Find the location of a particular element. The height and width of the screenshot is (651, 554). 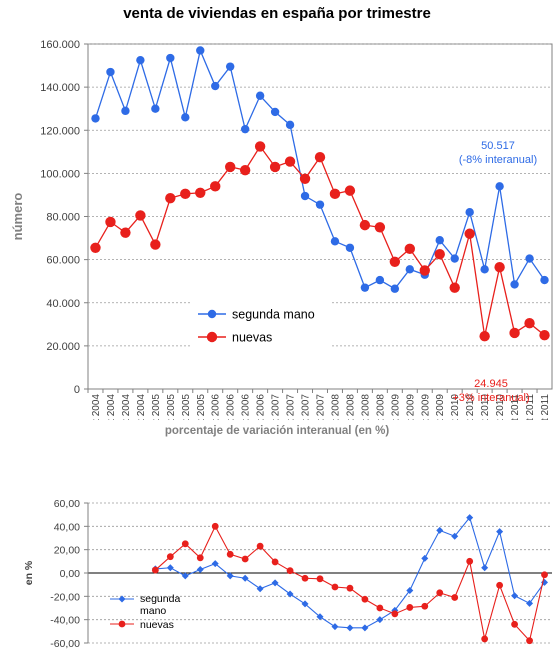

x-tick-label: 4t 2004 is located at coordinates (141, 407).